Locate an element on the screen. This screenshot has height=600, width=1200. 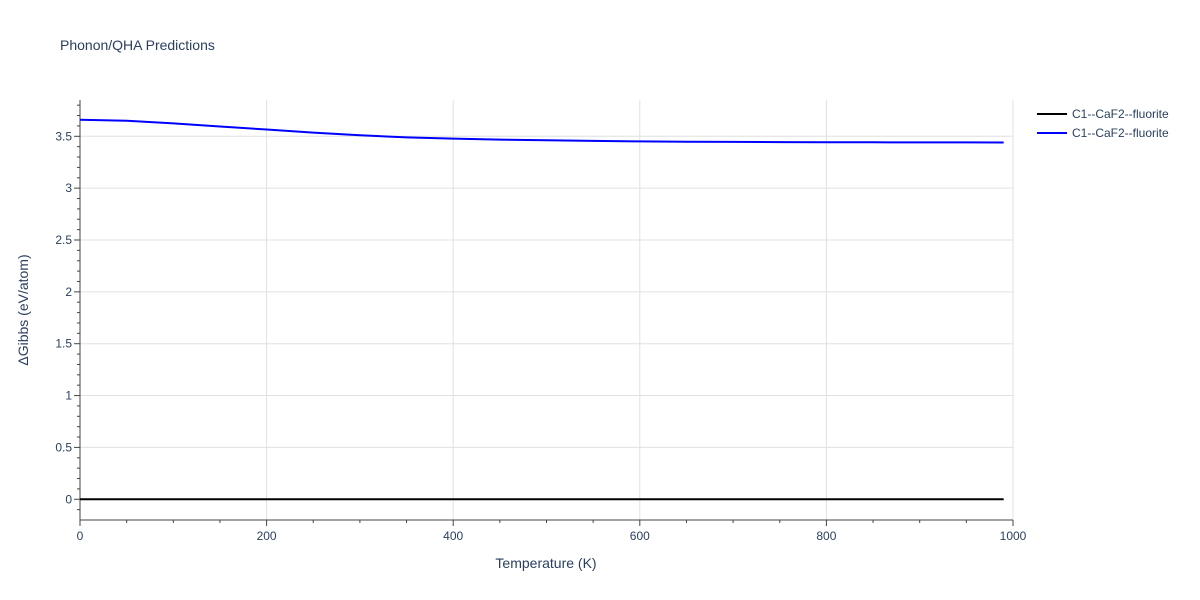
y-tick-label: 1 is located at coordinates (68, 396).